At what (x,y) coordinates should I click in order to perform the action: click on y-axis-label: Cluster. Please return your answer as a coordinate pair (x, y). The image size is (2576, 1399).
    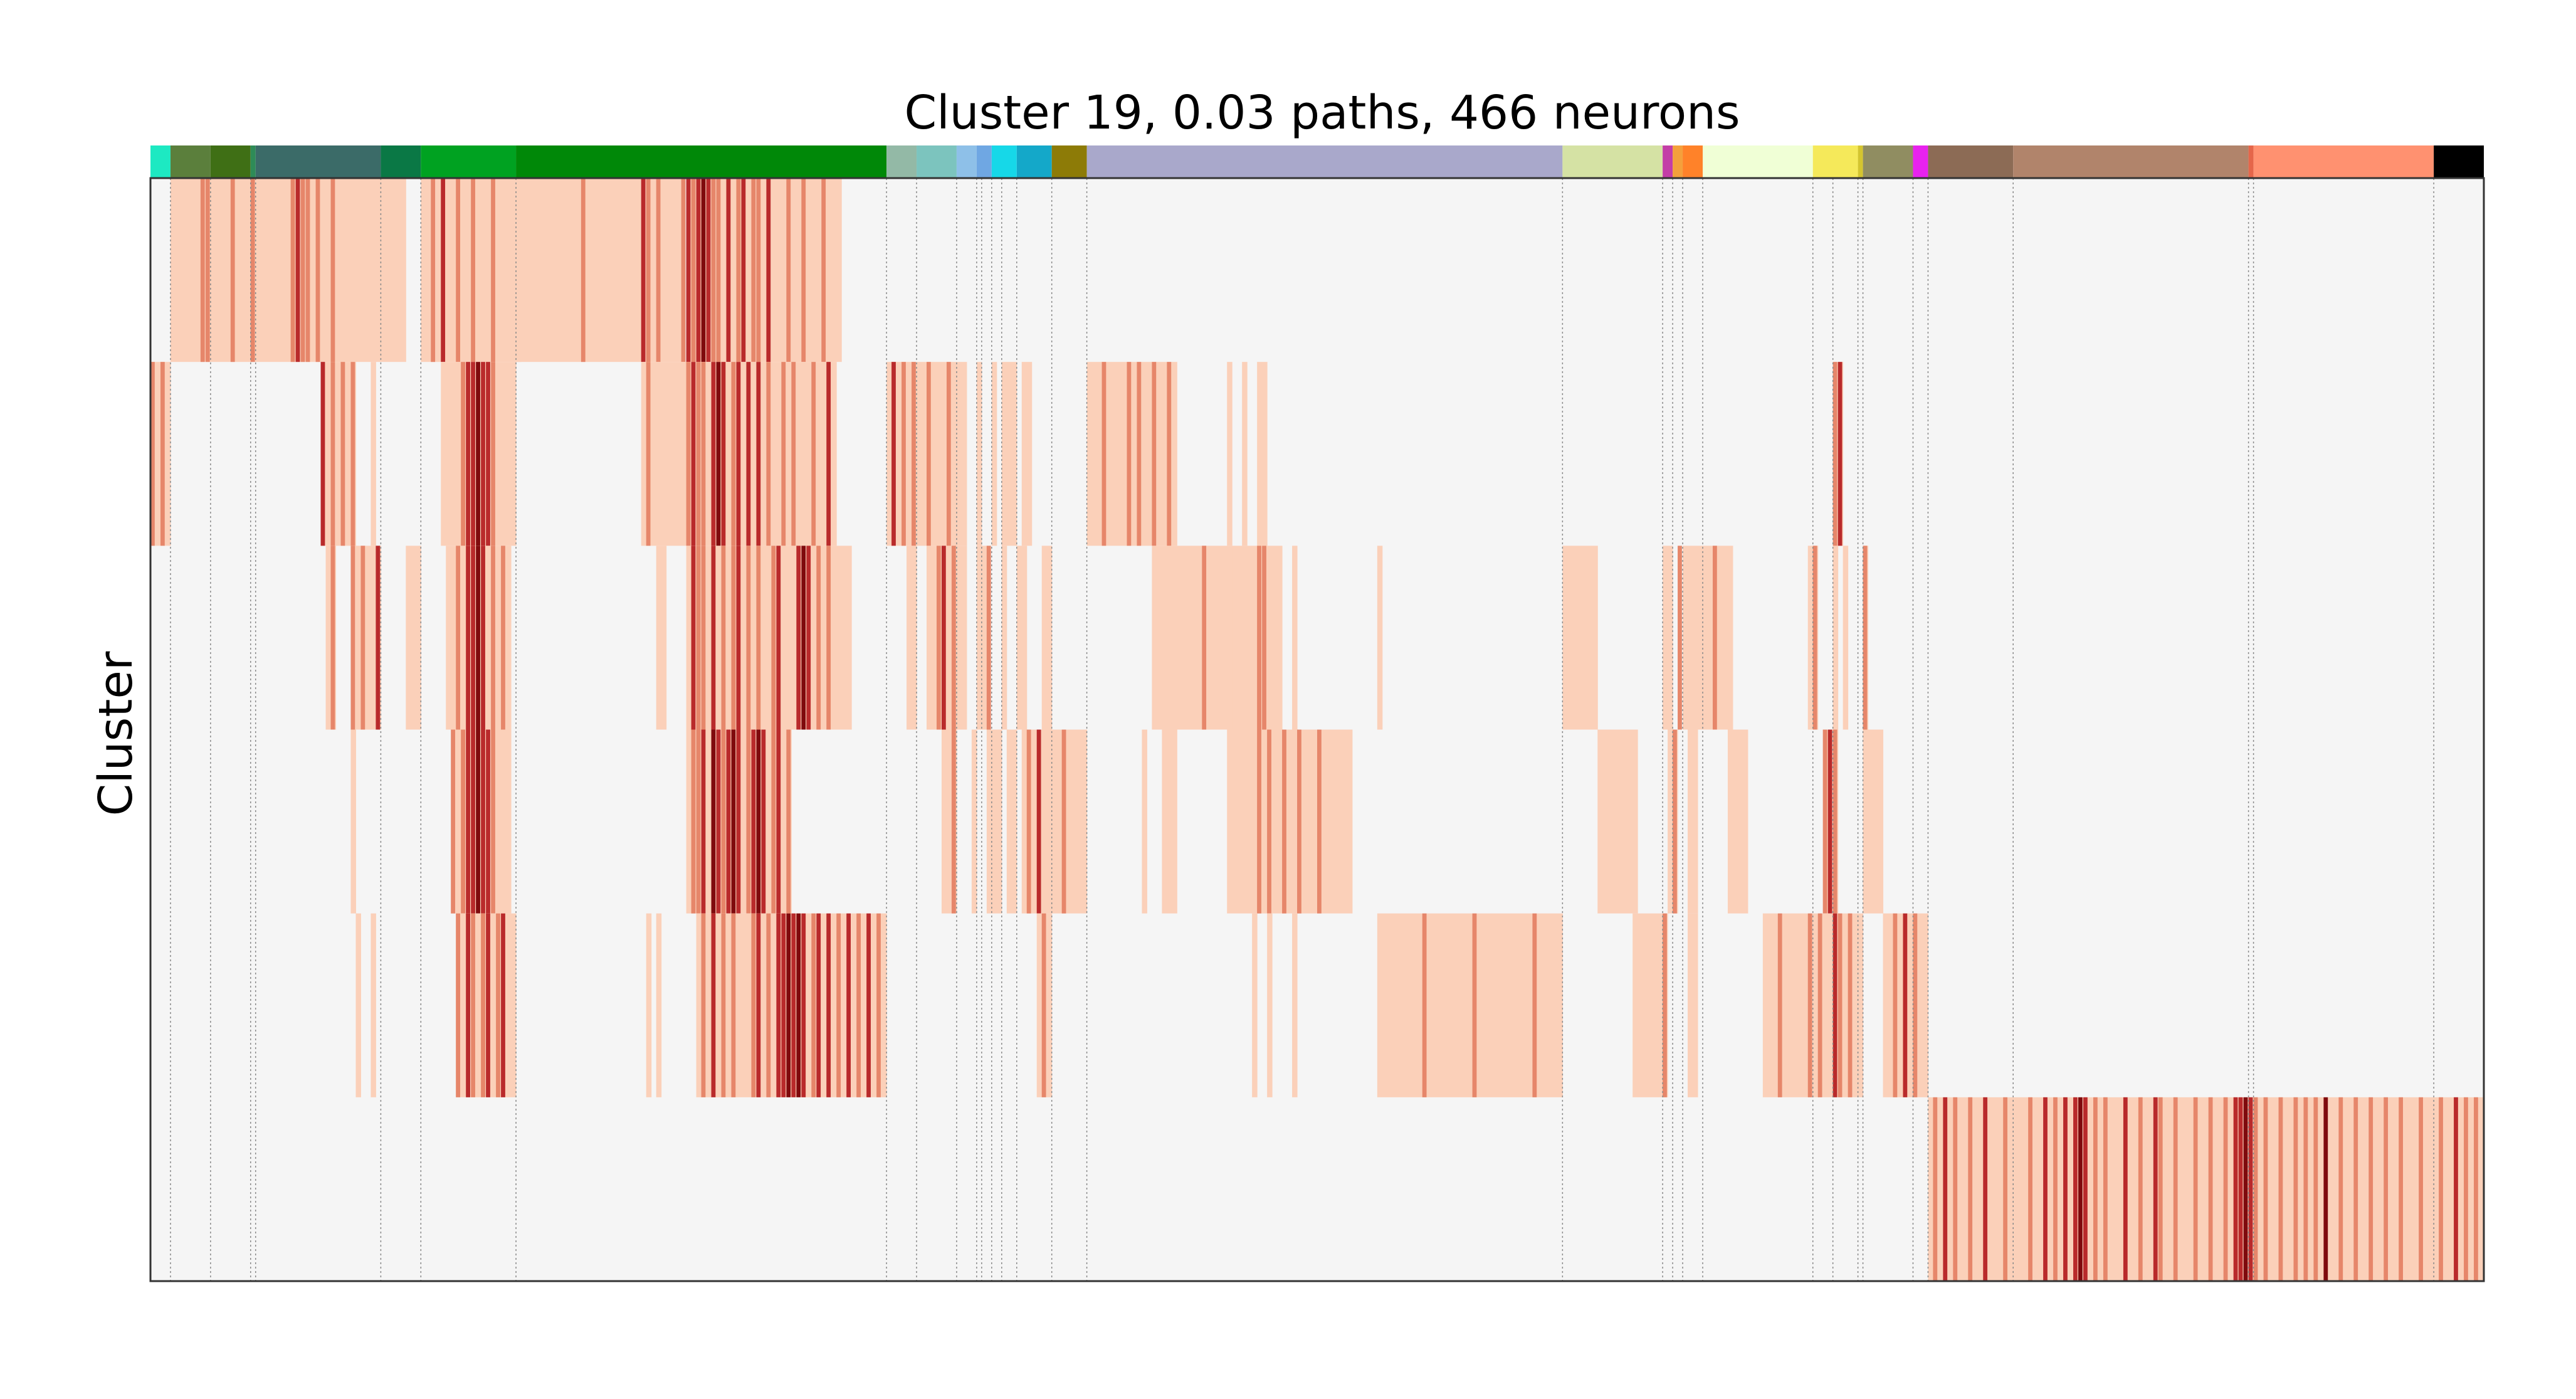
    Looking at the image, I should click on (116, 733).